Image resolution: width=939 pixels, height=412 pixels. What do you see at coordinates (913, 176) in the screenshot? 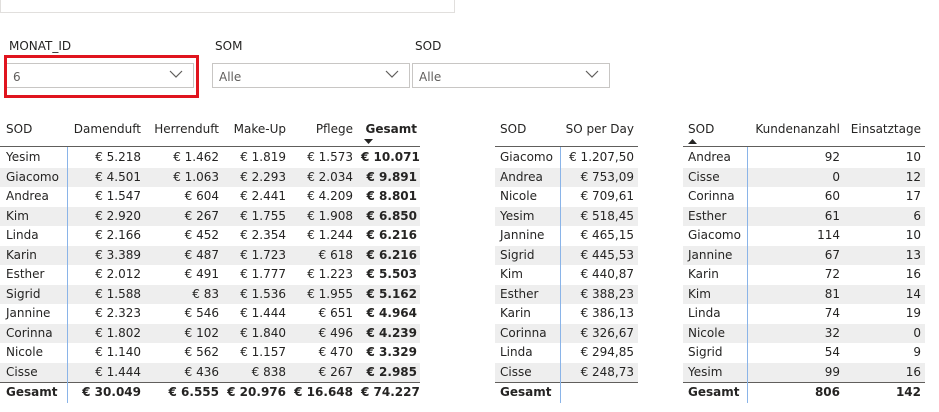
I see `table-cell: 12` at bounding box center [913, 176].